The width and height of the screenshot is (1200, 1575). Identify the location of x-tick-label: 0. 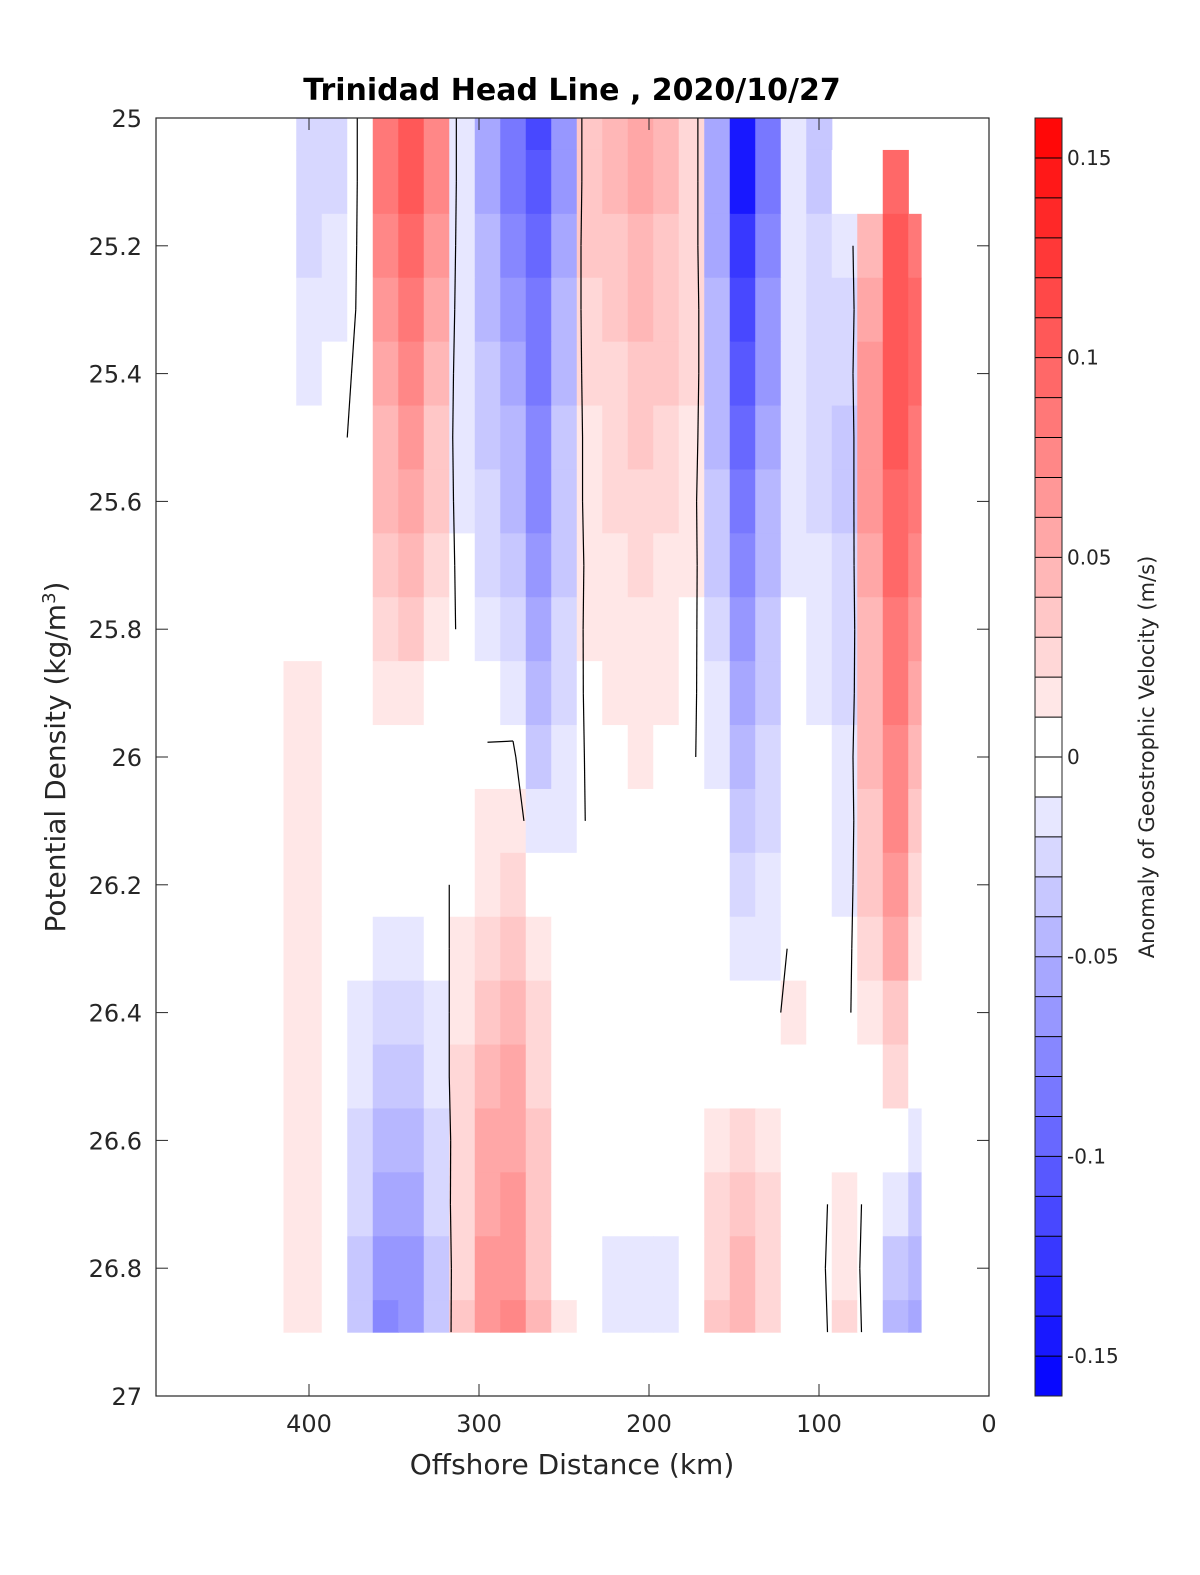
(988, 1424).